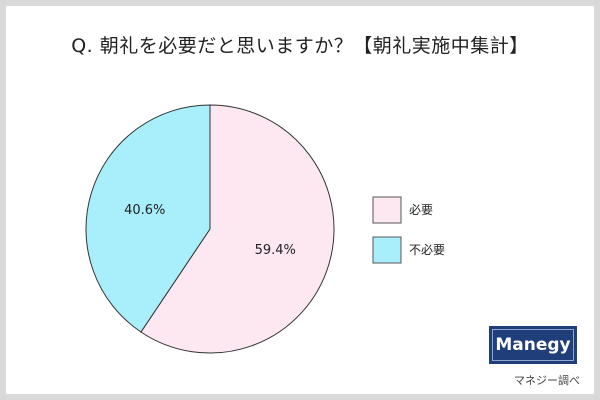 The height and width of the screenshot is (400, 600). I want to click on pie-slice-labels: 59.4% 40.6%, so click(210, 230).